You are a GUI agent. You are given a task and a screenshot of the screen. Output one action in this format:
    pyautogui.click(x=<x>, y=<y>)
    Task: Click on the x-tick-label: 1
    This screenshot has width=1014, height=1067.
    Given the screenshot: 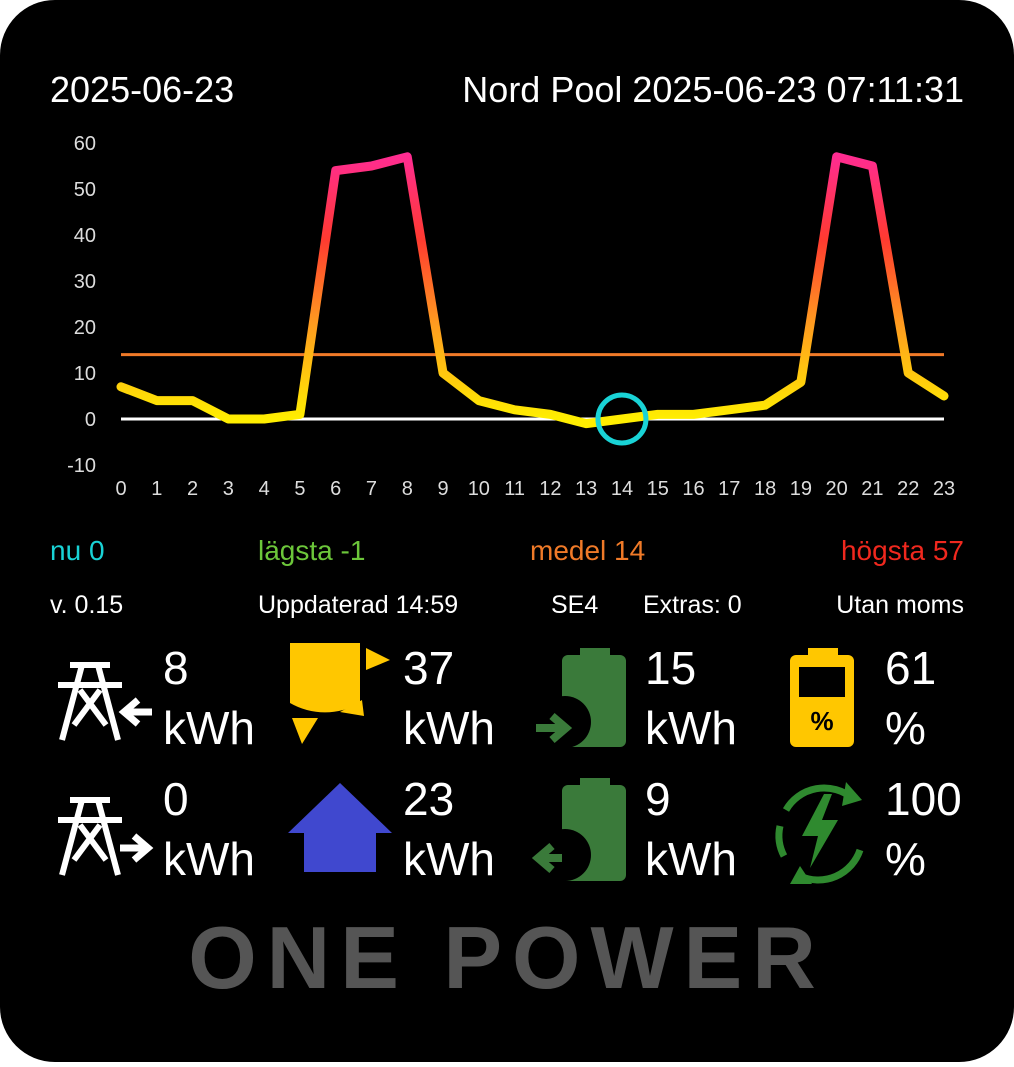 What is the action you would take?
    pyautogui.click(x=156, y=489)
    